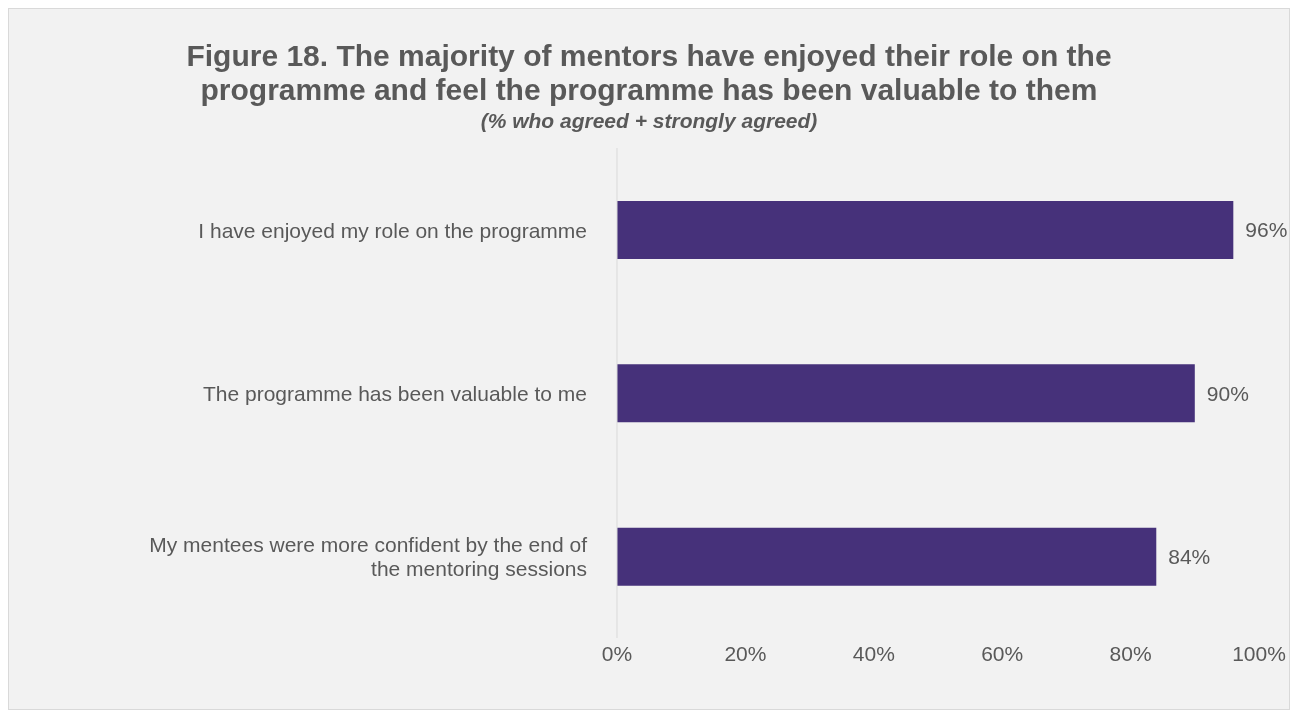  I want to click on y-tick-label: I have enjoyed my role on the programme, so click(392, 230).